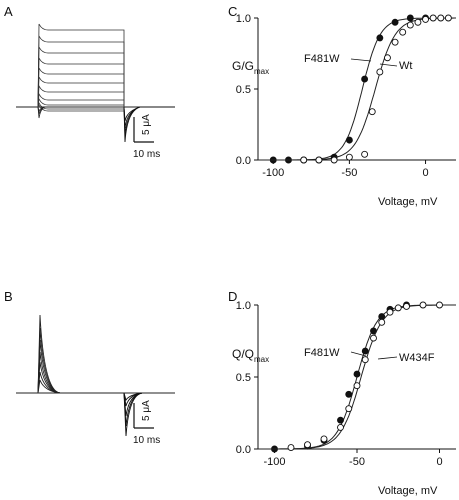 Image resolution: width=459 pixels, height=500 pixels. I want to click on panel-b-charge-traces, so click(95, 375).